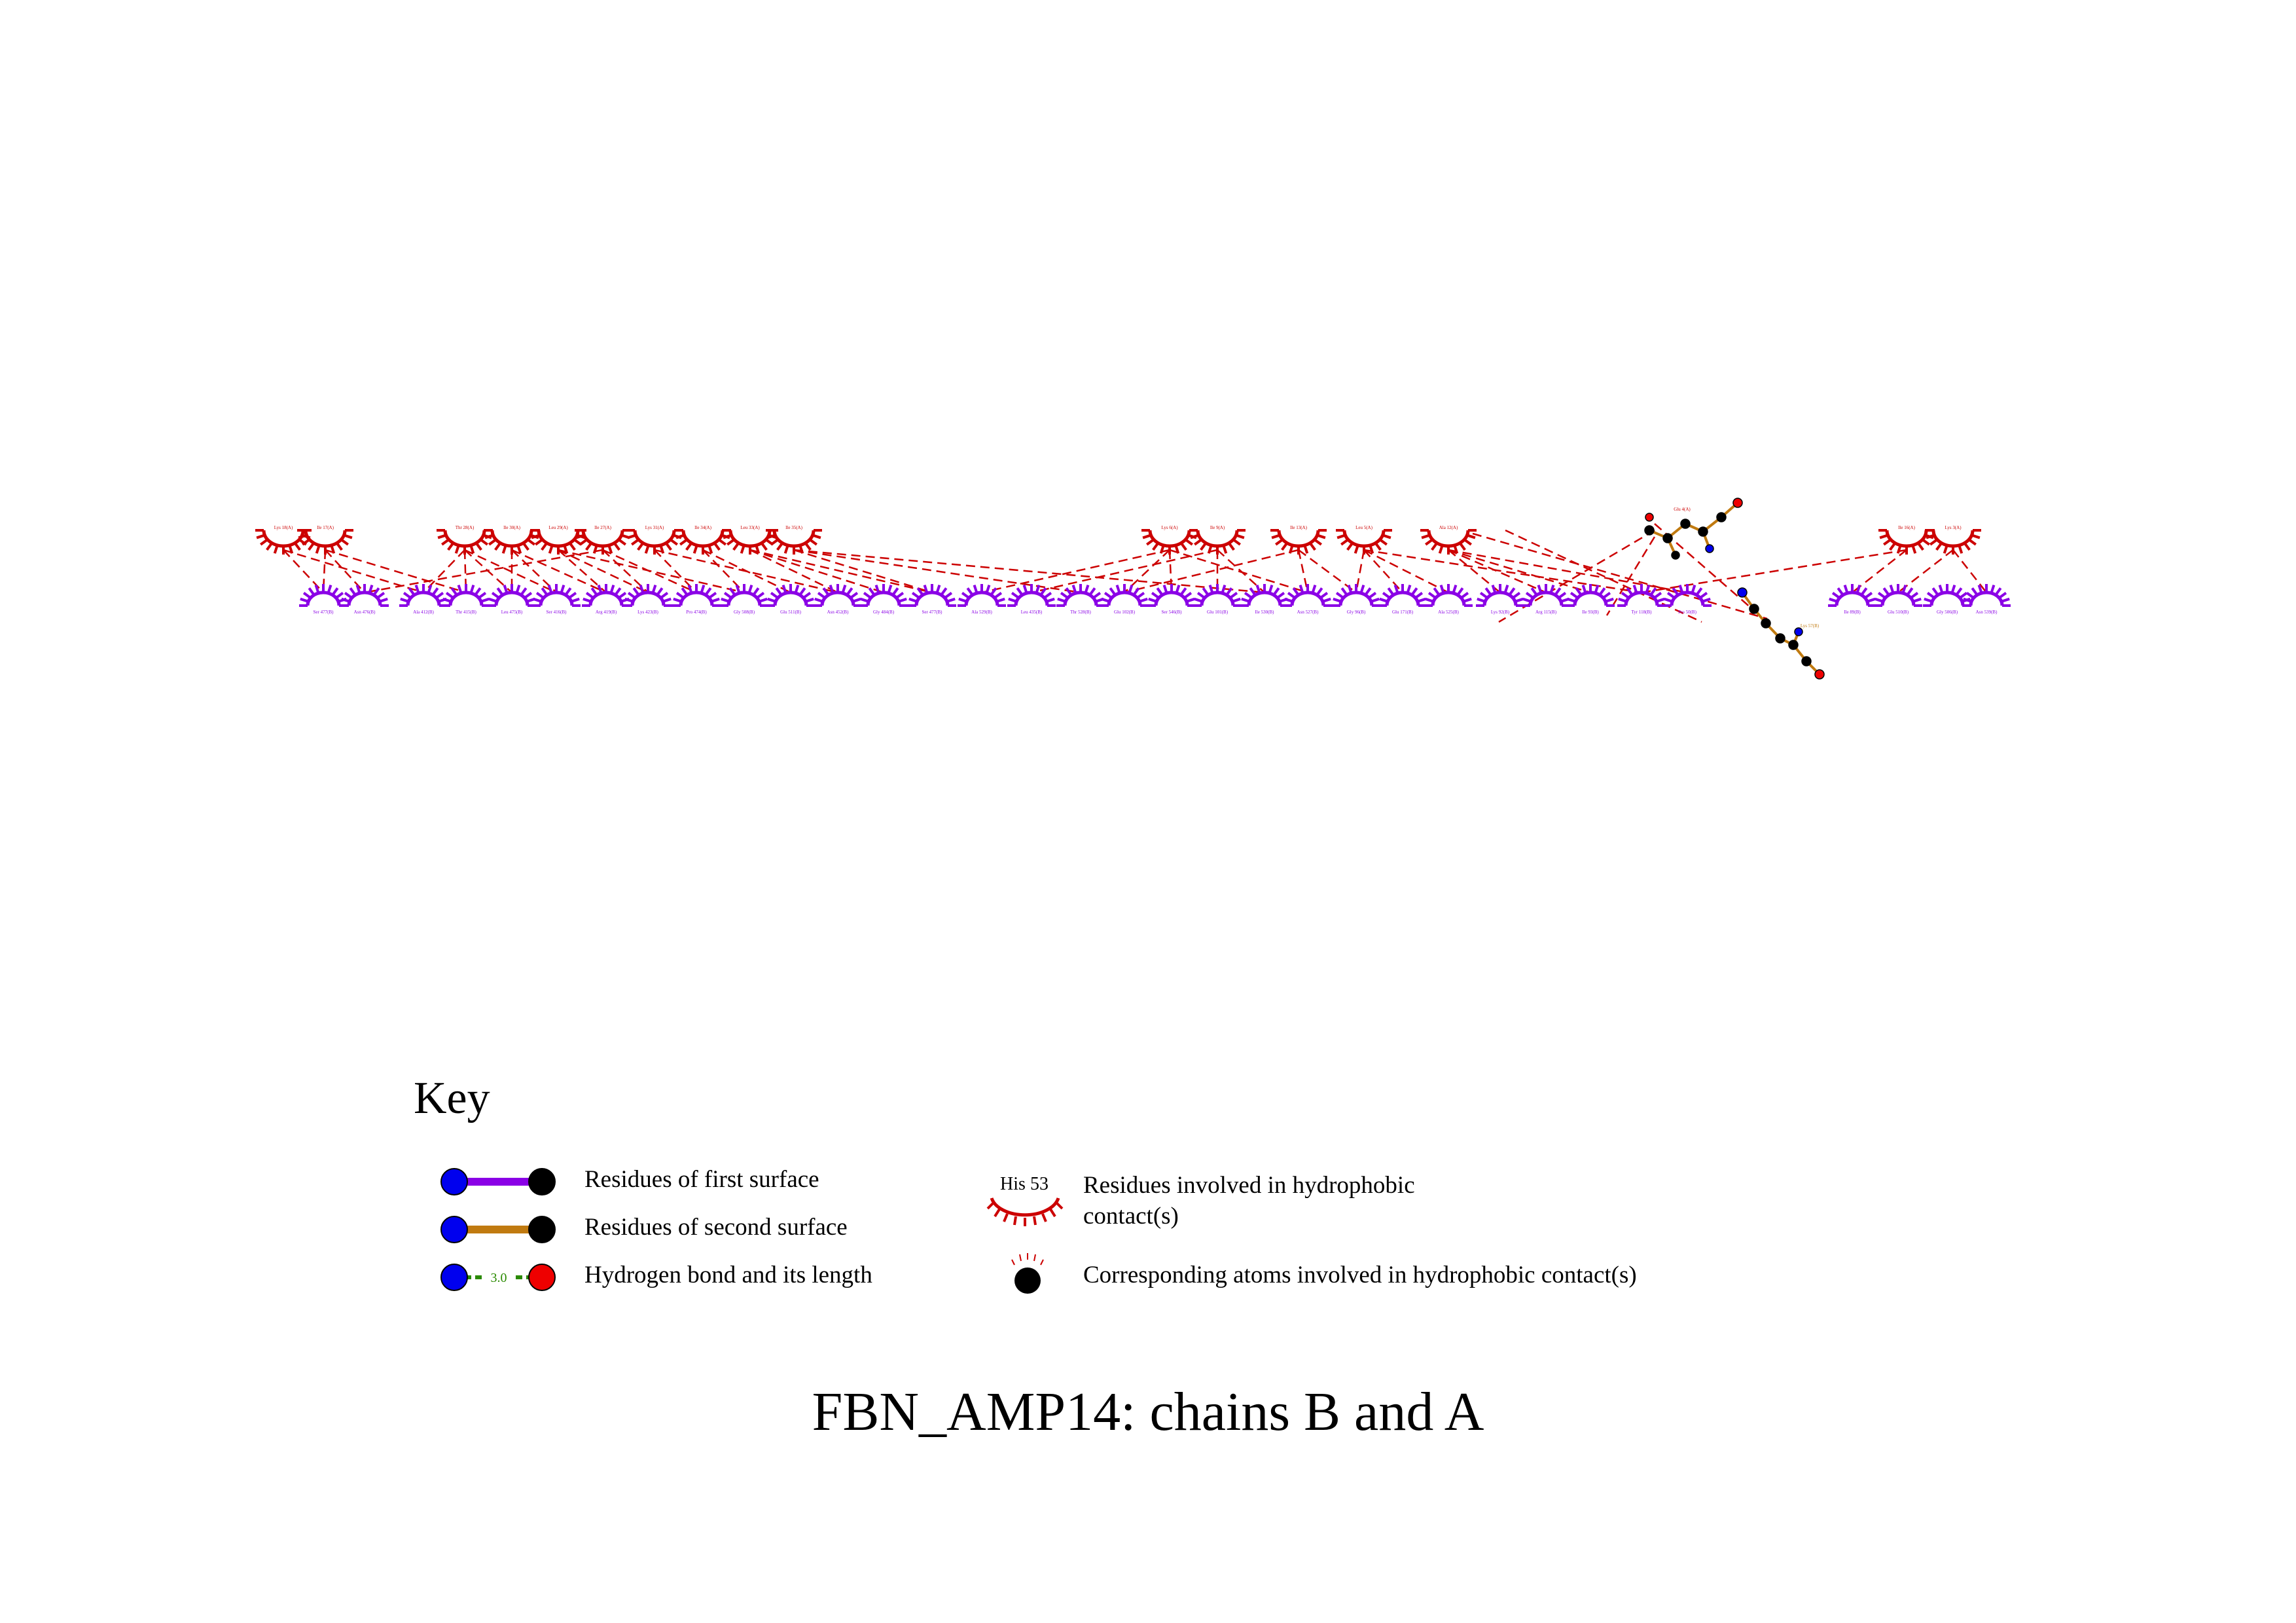  What do you see at coordinates (1356, 599) in the screenshot?
I see `chain-b-residue: Gly 96(B)` at bounding box center [1356, 599].